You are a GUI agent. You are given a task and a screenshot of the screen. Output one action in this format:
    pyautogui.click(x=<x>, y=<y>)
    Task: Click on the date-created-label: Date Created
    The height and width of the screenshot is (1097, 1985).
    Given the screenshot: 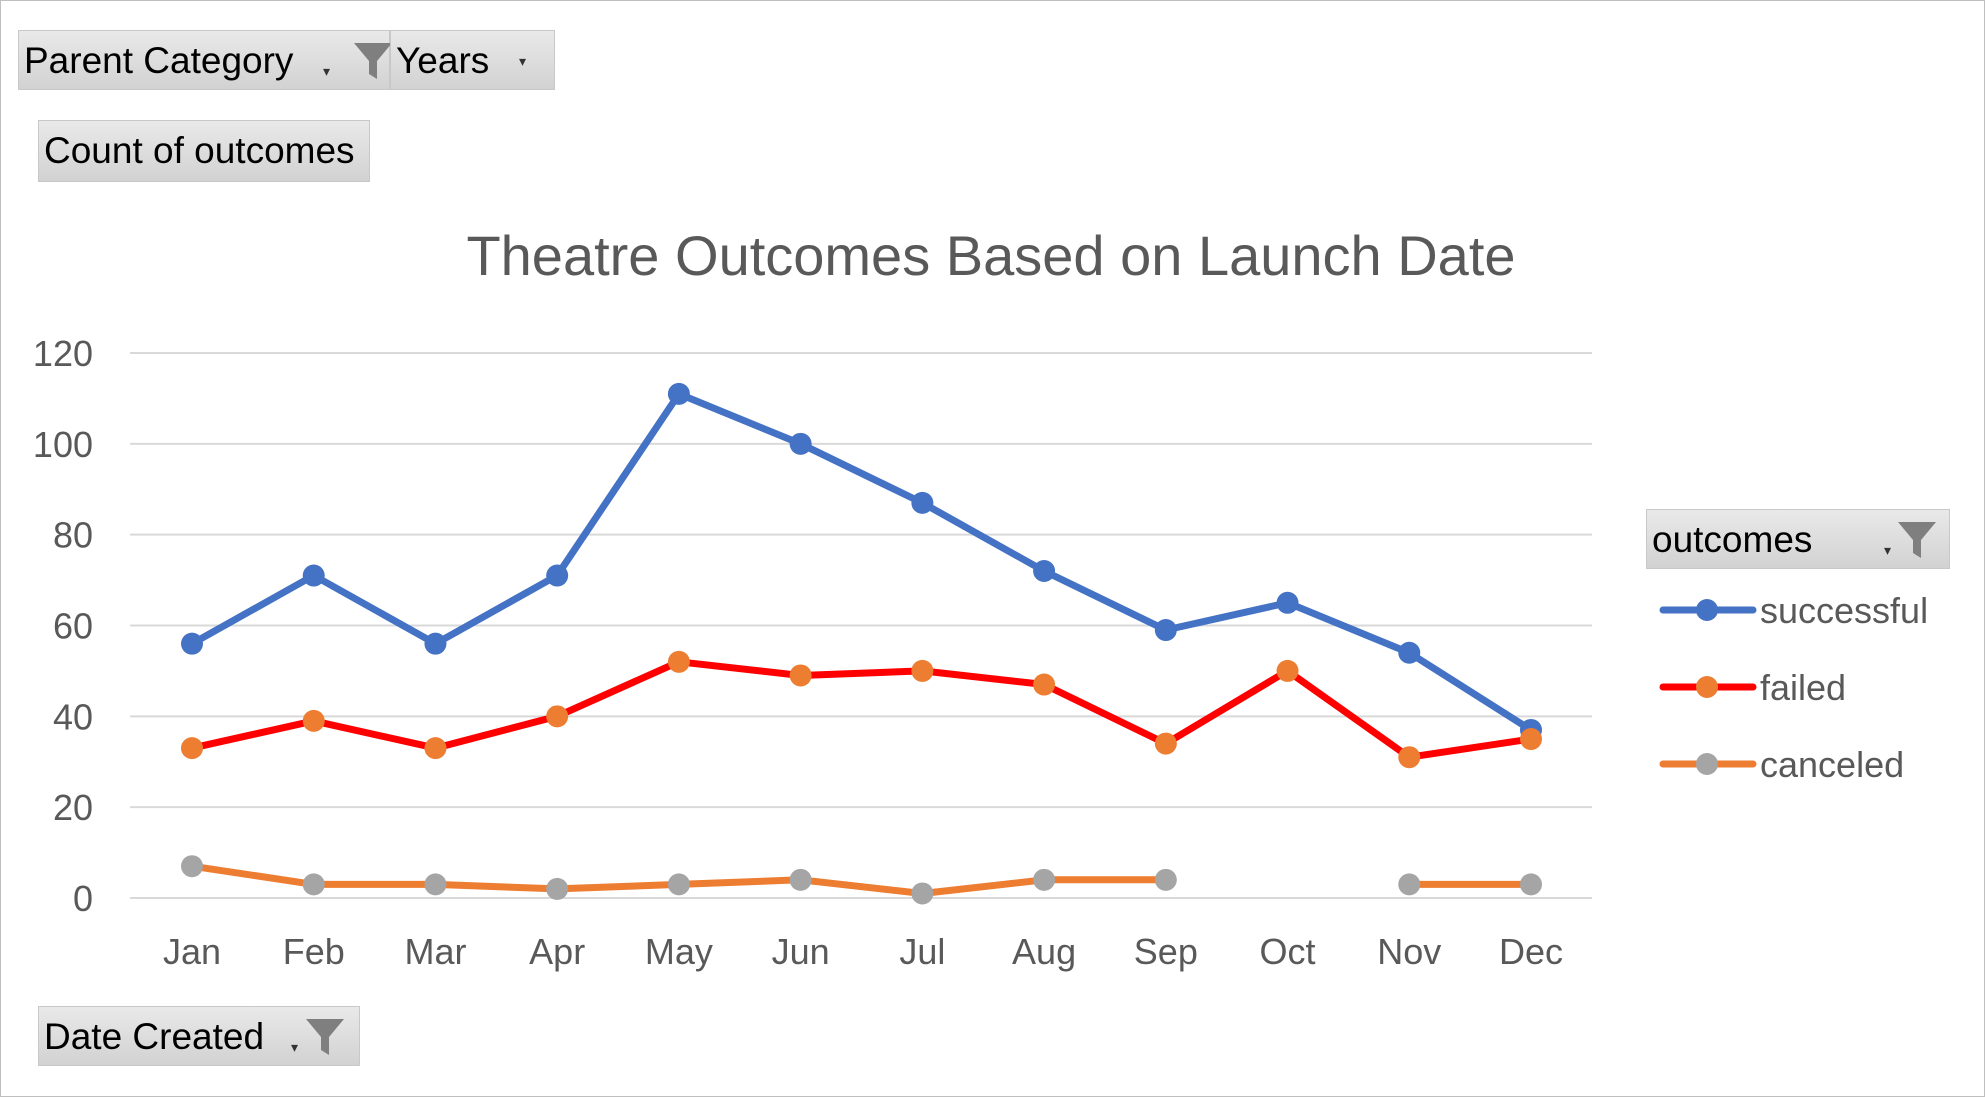 What is the action you would take?
    pyautogui.click(x=154, y=1036)
    